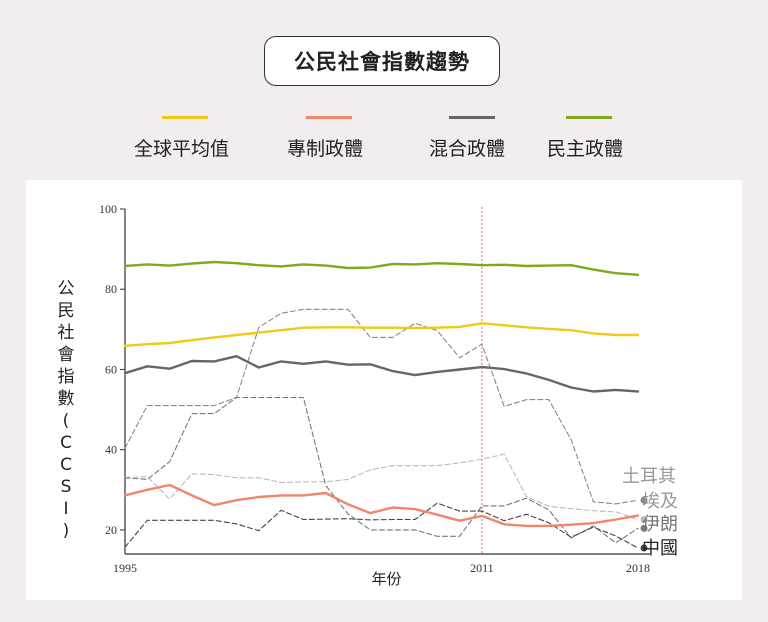 The width and height of the screenshot is (768, 622). Describe the element at coordinates (111, 369) in the screenshot. I see `y-tick-label: 60` at that location.